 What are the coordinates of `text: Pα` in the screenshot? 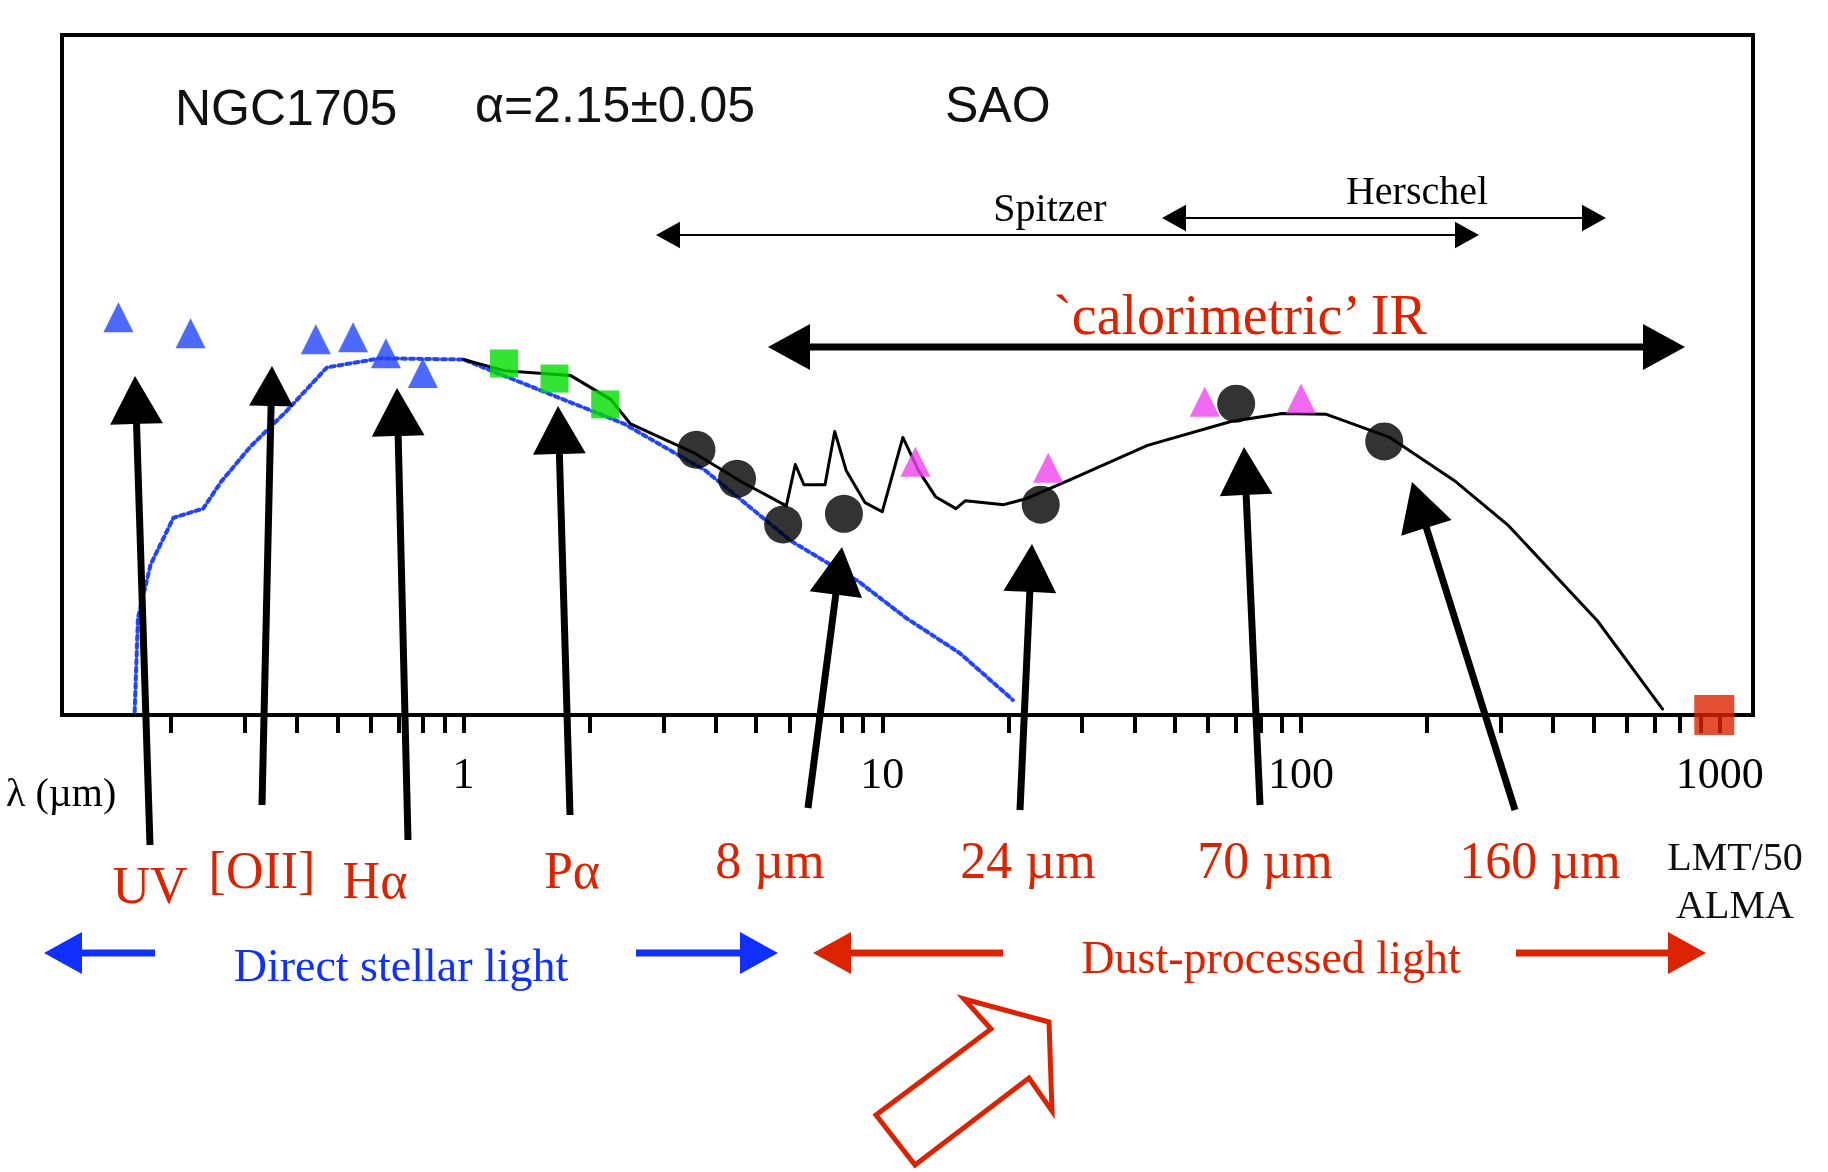 It's located at (572, 870).